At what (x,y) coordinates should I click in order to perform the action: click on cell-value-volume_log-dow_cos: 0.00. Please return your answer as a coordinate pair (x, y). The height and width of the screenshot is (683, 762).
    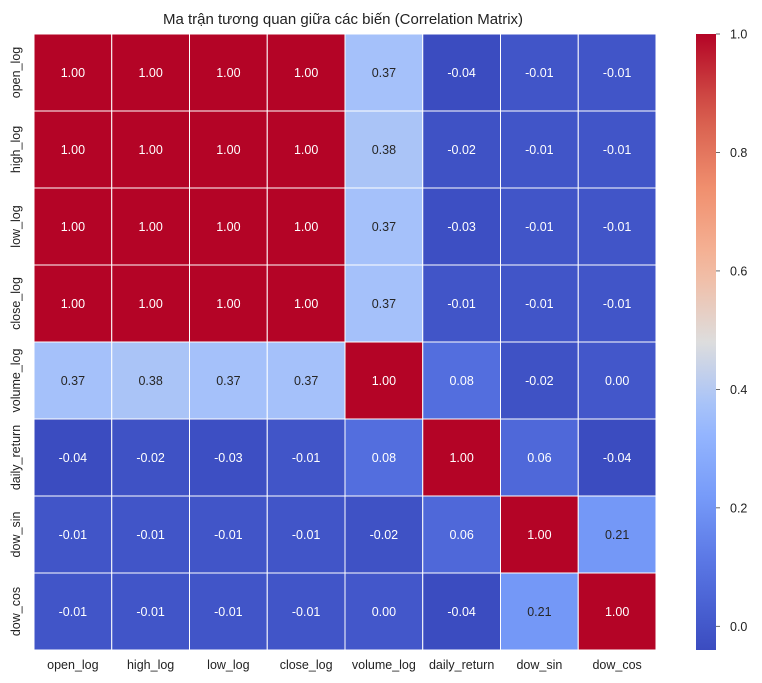
    Looking at the image, I should click on (617, 381).